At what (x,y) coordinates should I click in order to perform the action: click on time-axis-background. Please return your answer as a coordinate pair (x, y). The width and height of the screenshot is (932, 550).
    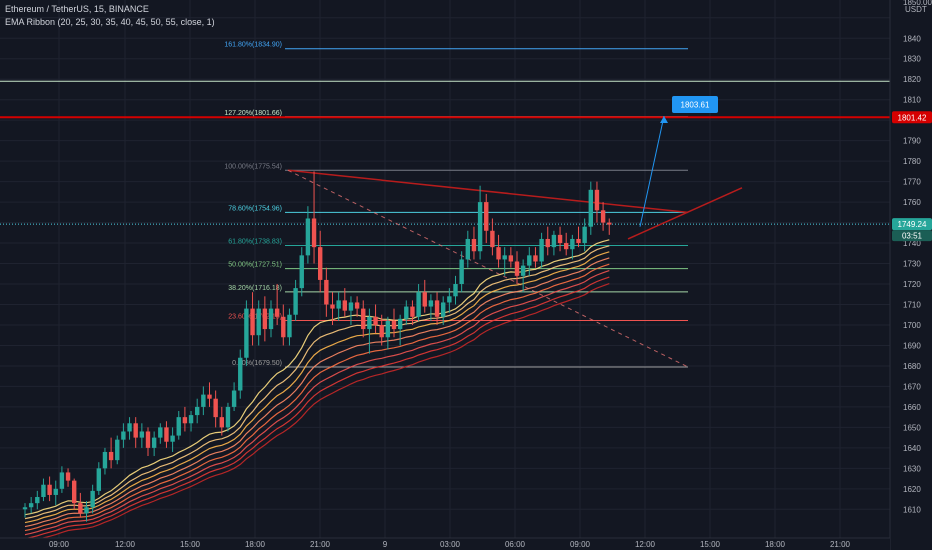
    Looking at the image, I should click on (445, 544).